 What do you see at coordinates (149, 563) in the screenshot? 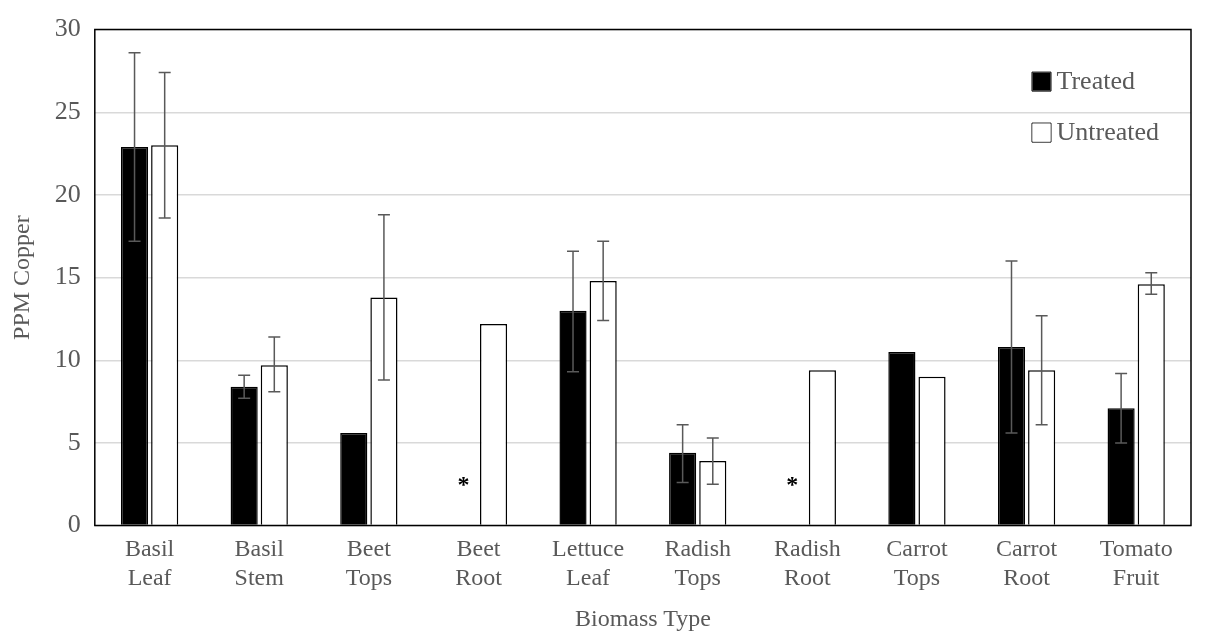
I see `x-tick-label: Basil Leaf` at bounding box center [149, 563].